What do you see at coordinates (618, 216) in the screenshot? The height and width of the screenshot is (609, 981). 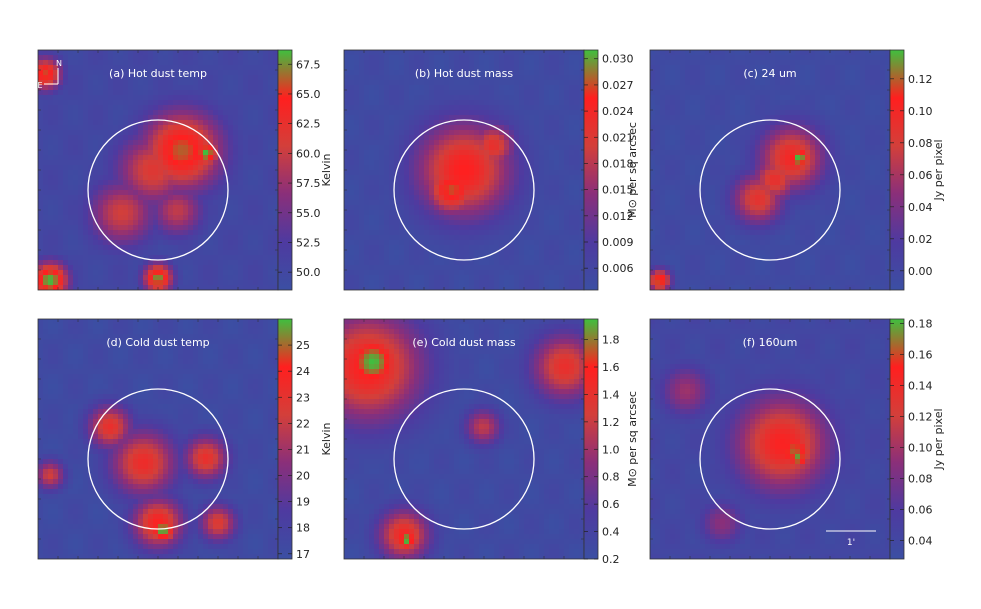 I see `colorbar-tick-label: 0.012` at bounding box center [618, 216].